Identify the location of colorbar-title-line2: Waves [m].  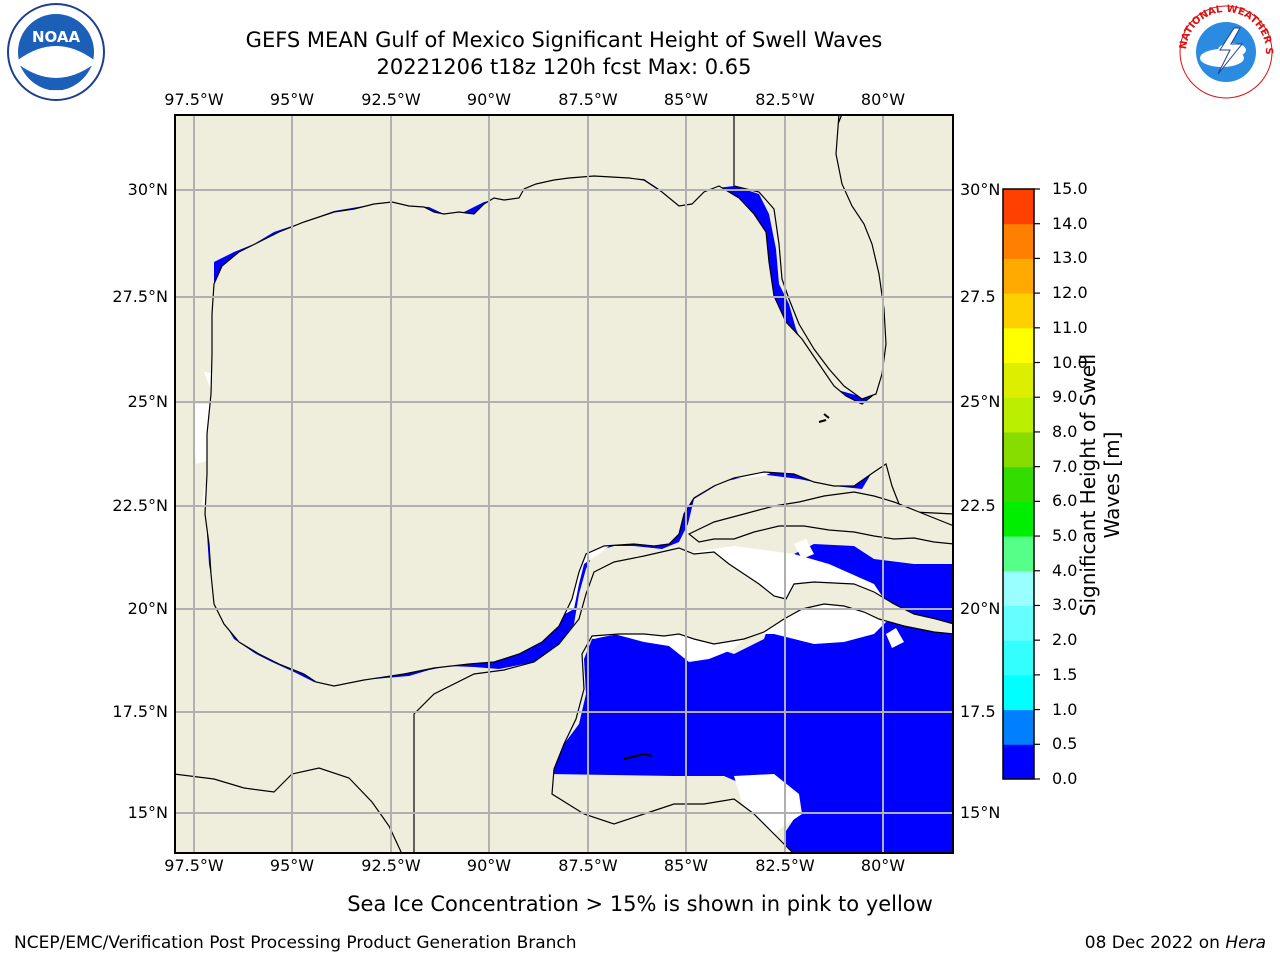
(1112, 485).